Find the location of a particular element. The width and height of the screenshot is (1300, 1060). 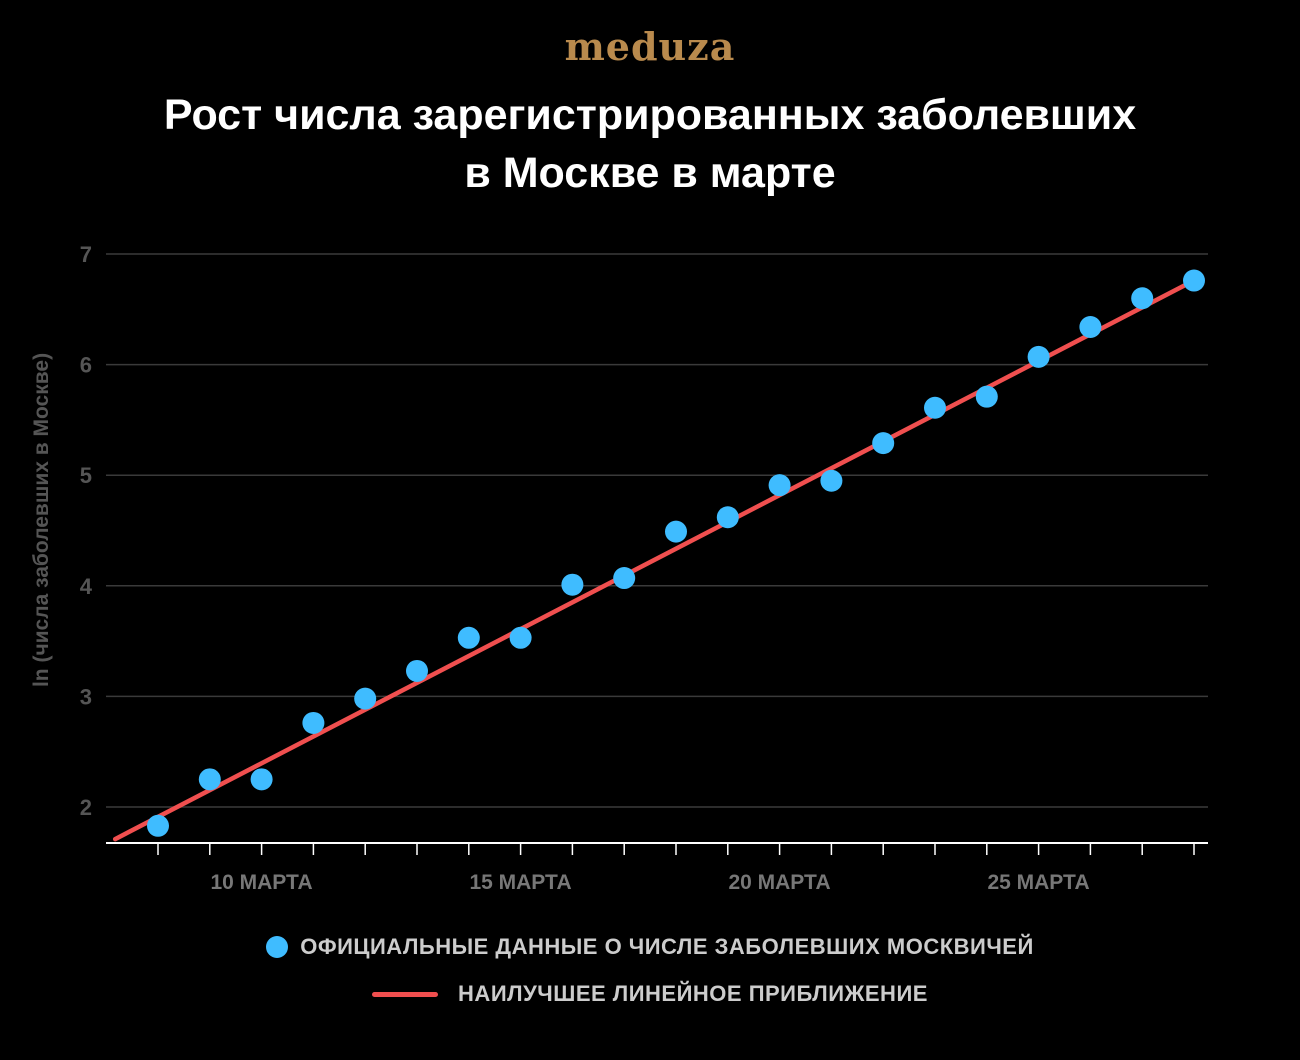

x-tick-label: 15 МАРТА is located at coordinates (520, 882).